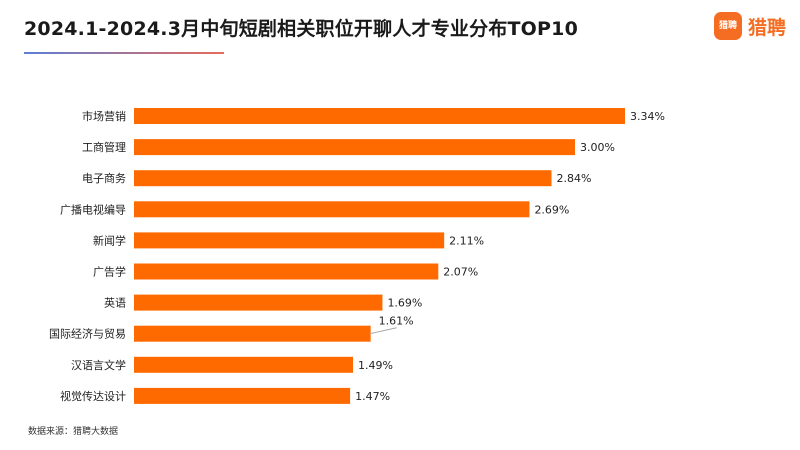 This screenshot has height=450, width=800. I want to click on liepin-logo: 猎聘 猎聘, so click(749, 26).